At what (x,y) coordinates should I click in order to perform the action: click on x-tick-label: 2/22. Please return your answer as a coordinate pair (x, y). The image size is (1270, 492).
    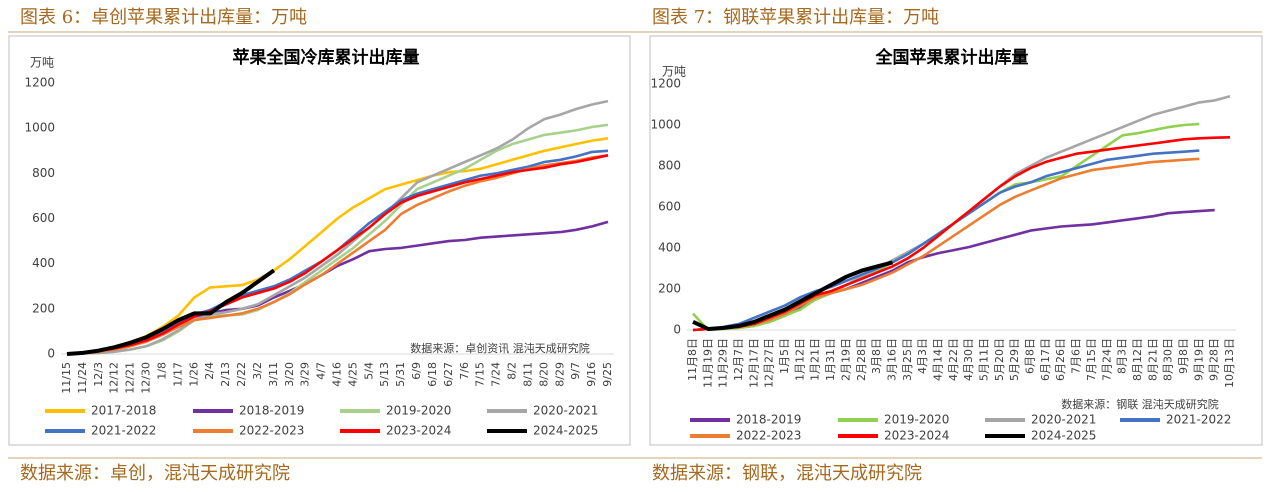
    Looking at the image, I should click on (241, 374).